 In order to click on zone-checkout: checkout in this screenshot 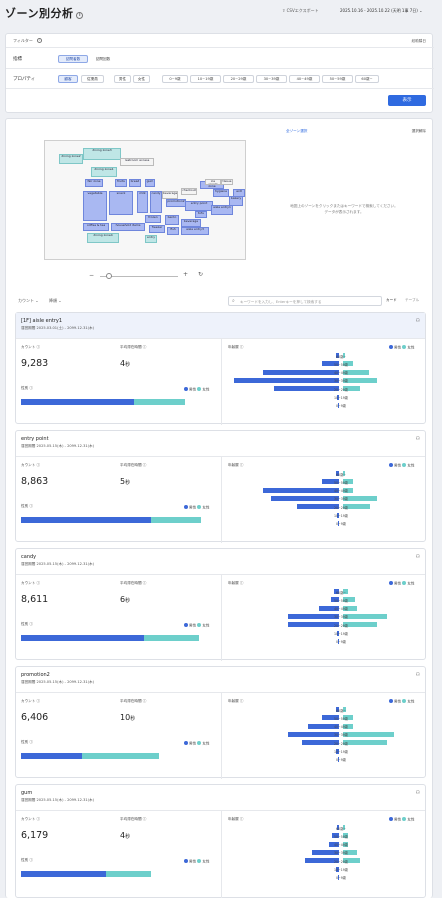, I will do `click(189, 191)`.